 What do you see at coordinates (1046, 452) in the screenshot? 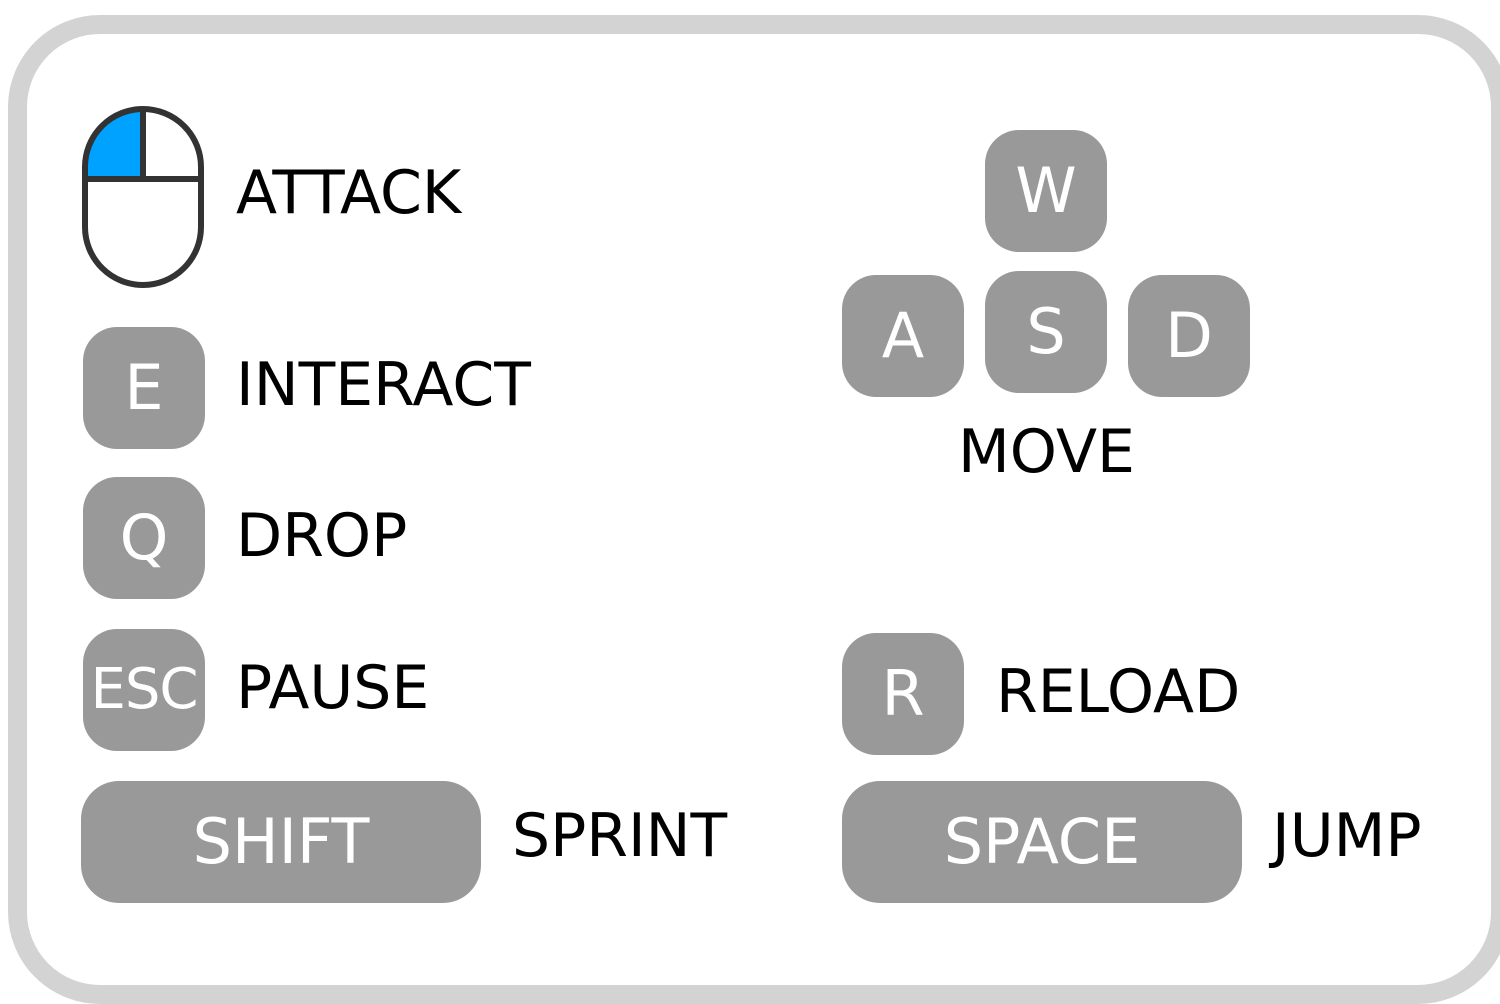
I see `move-label: MOVE` at bounding box center [1046, 452].